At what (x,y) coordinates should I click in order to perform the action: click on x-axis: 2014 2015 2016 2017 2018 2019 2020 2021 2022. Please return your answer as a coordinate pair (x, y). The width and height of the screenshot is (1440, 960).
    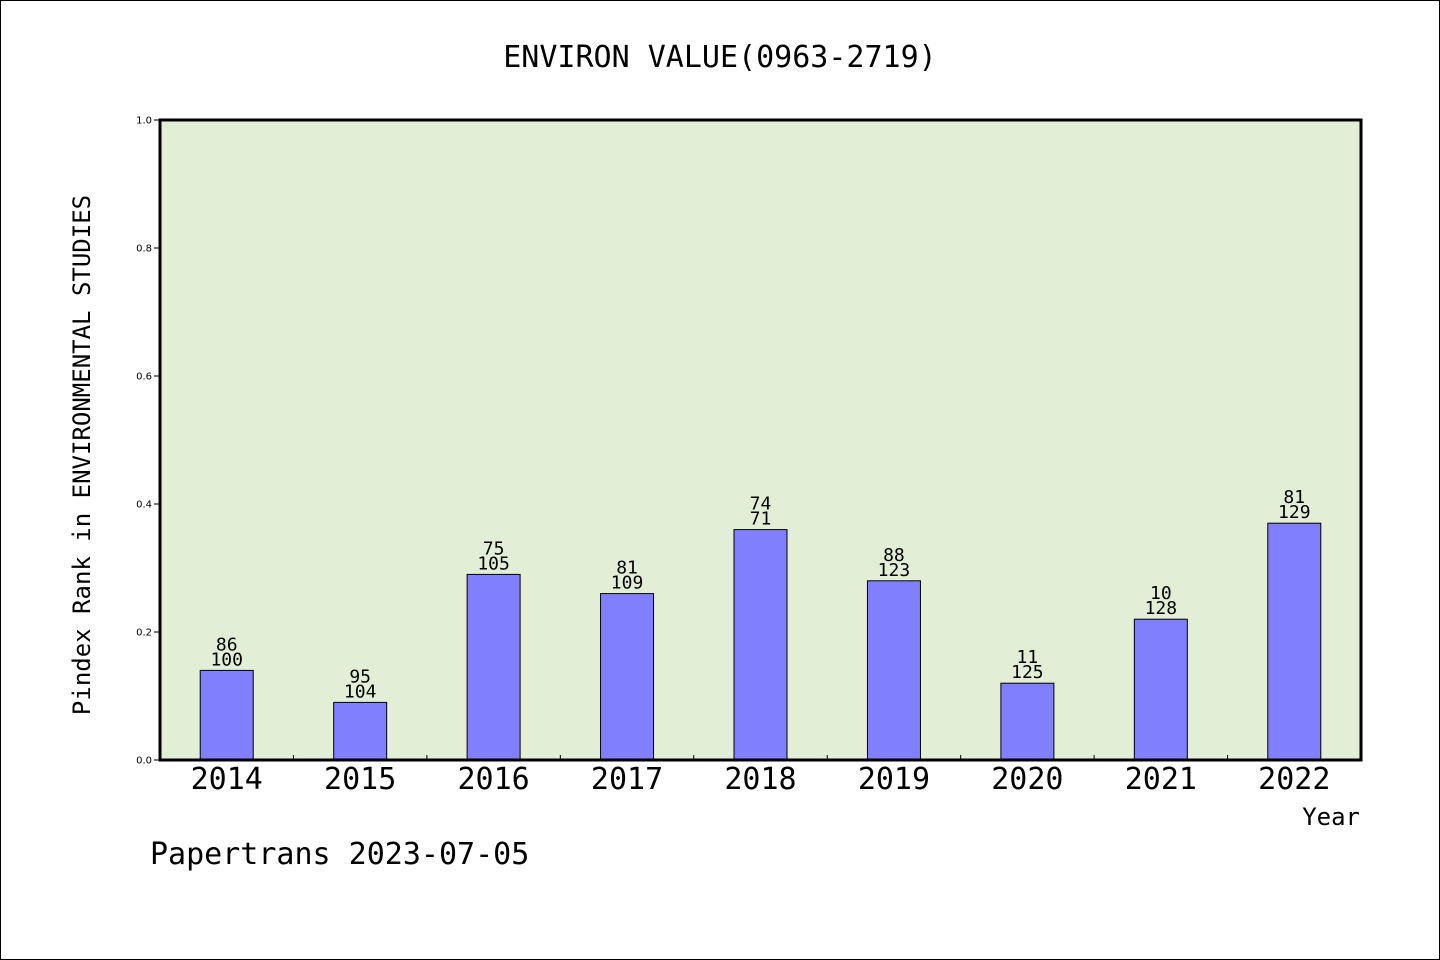
    Looking at the image, I should click on (760, 776).